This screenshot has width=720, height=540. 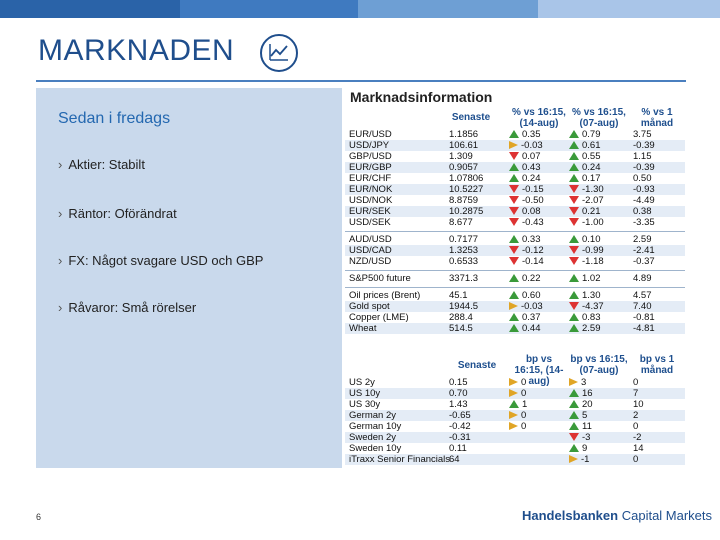 I want to click on table-cell: 4.57, so click(x=642, y=295).